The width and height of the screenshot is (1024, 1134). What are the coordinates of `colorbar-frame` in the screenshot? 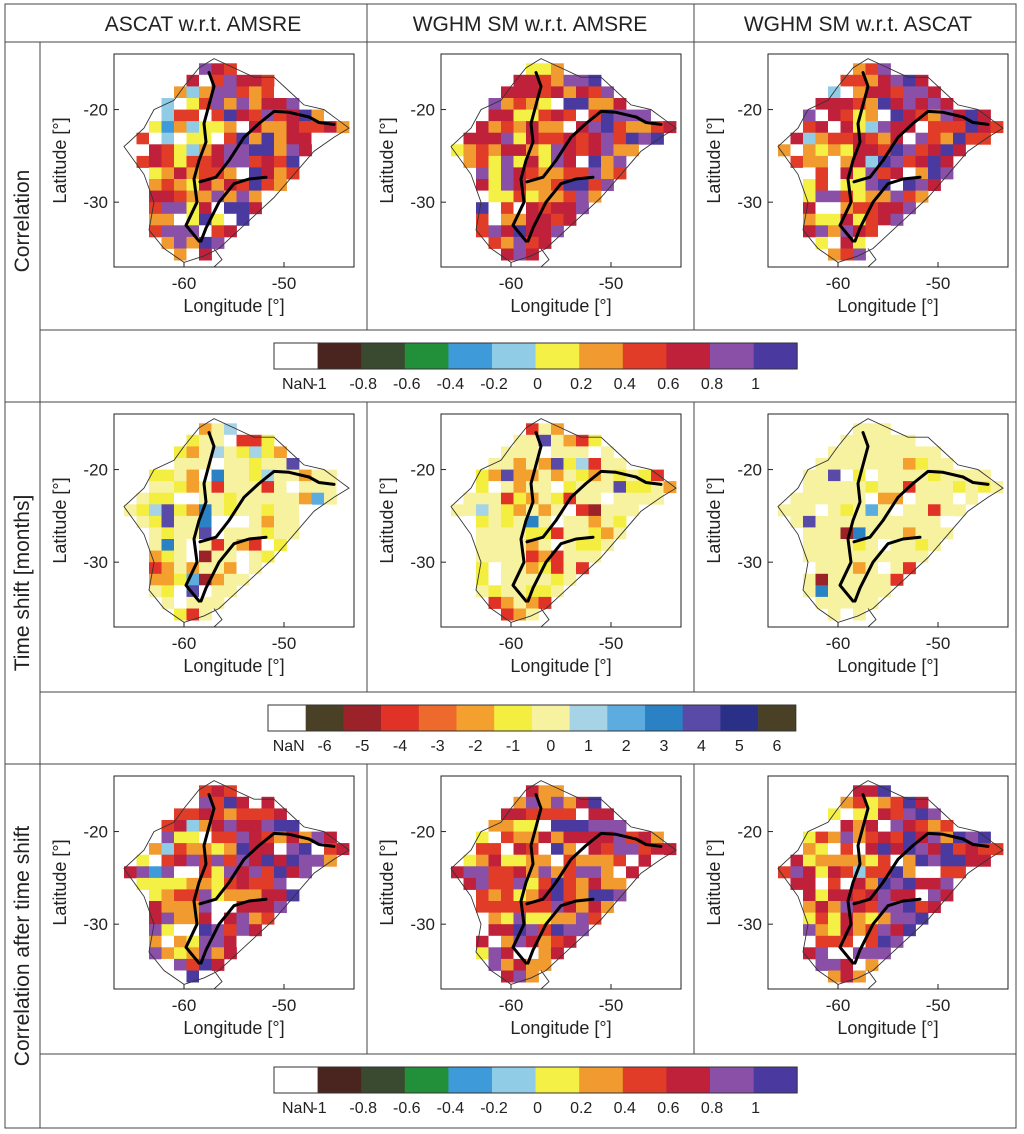 It's located at (532, 718).